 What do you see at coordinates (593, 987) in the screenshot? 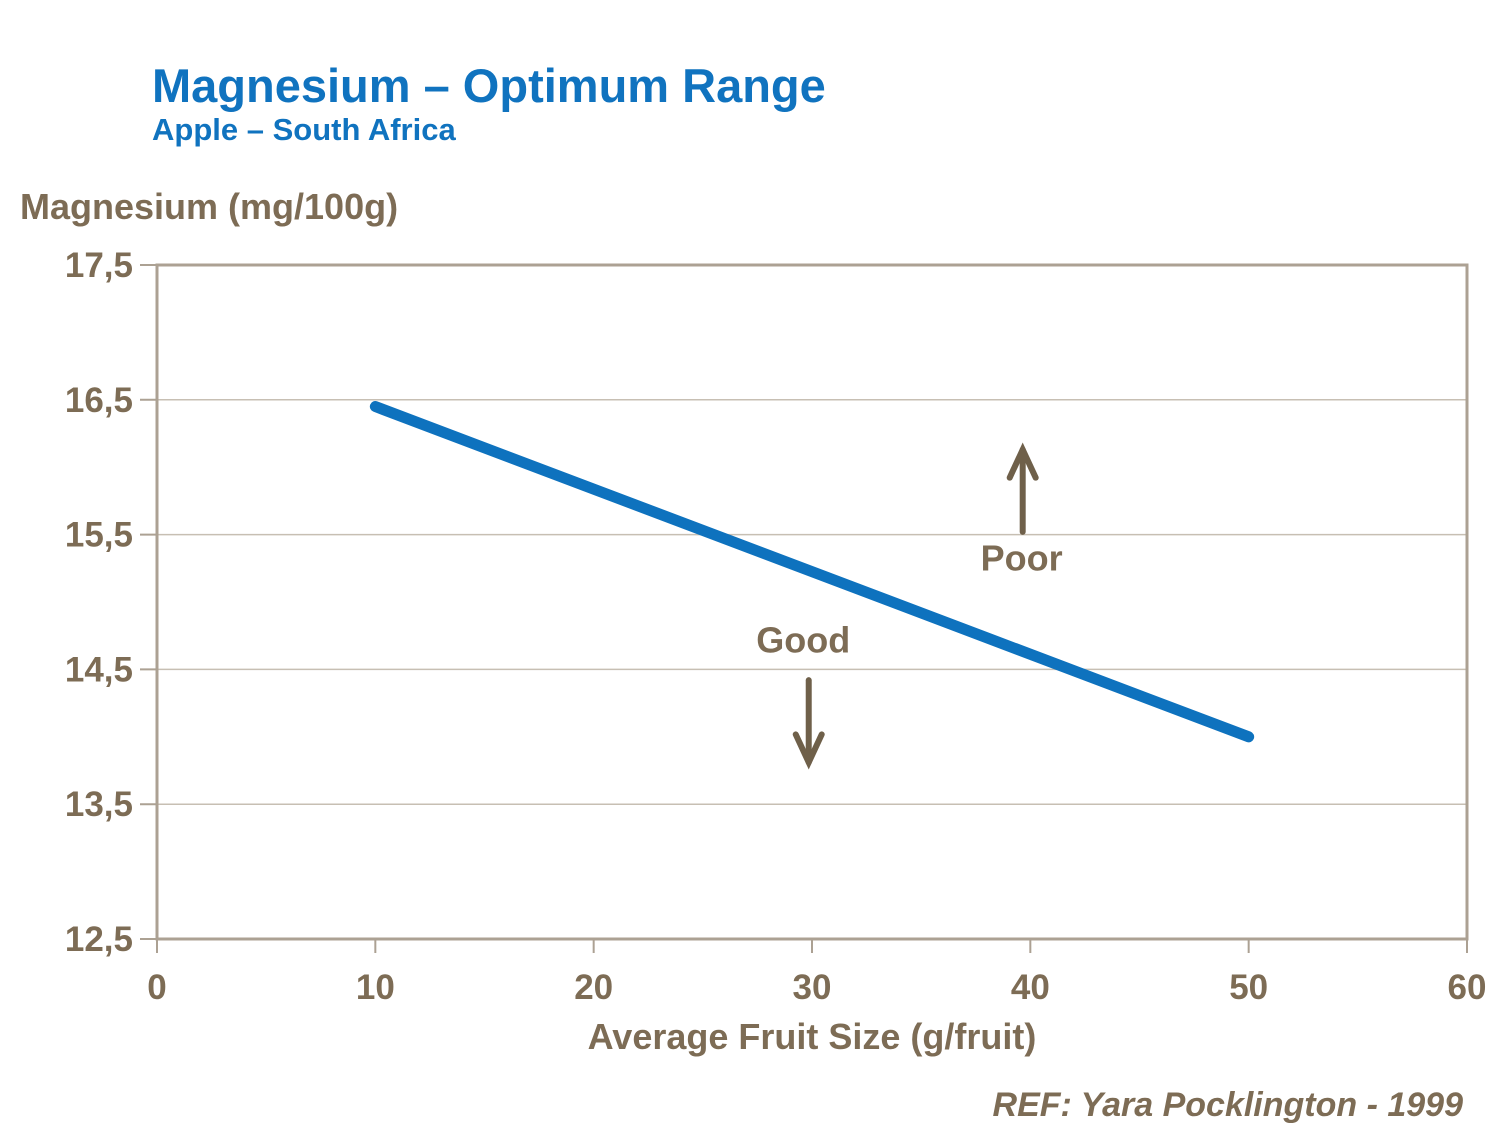
I see `x-tick-label: 20` at bounding box center [593, 987].